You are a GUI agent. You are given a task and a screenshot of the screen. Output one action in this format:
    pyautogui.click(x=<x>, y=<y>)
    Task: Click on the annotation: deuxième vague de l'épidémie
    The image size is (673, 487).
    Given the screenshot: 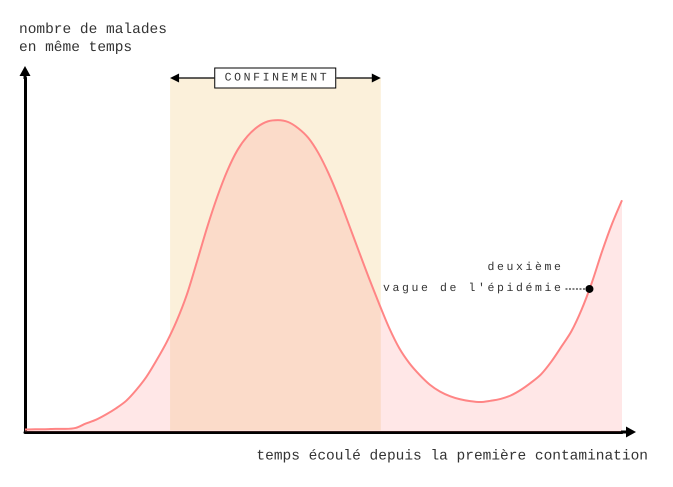 What is the action you would take?
    pyautogui.click(x=473, y=279)
    